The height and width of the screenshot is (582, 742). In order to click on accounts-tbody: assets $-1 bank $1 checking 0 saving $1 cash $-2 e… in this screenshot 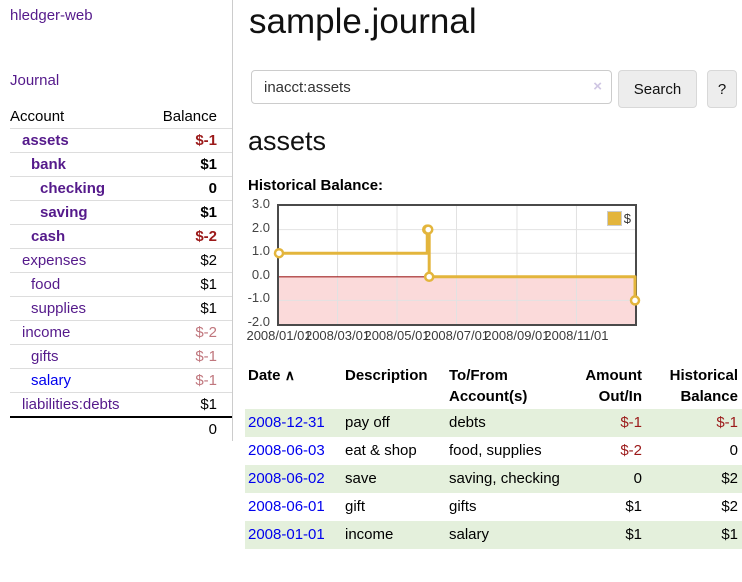, I will do `click(121, 273)`.